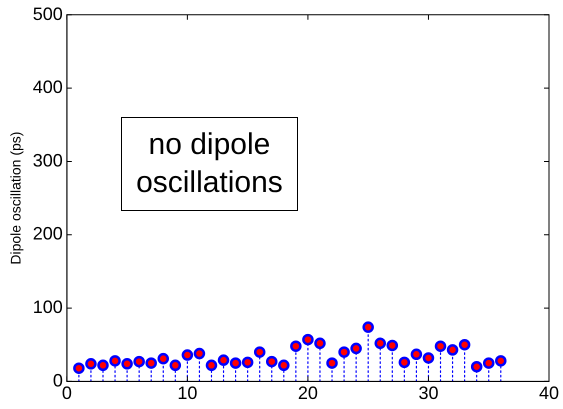 The width and height of the screenshot is (563, 409). Describe the element at coordinates (209, 164) in the screenshot. I see `annotation: no dipole oscillations` at that location.